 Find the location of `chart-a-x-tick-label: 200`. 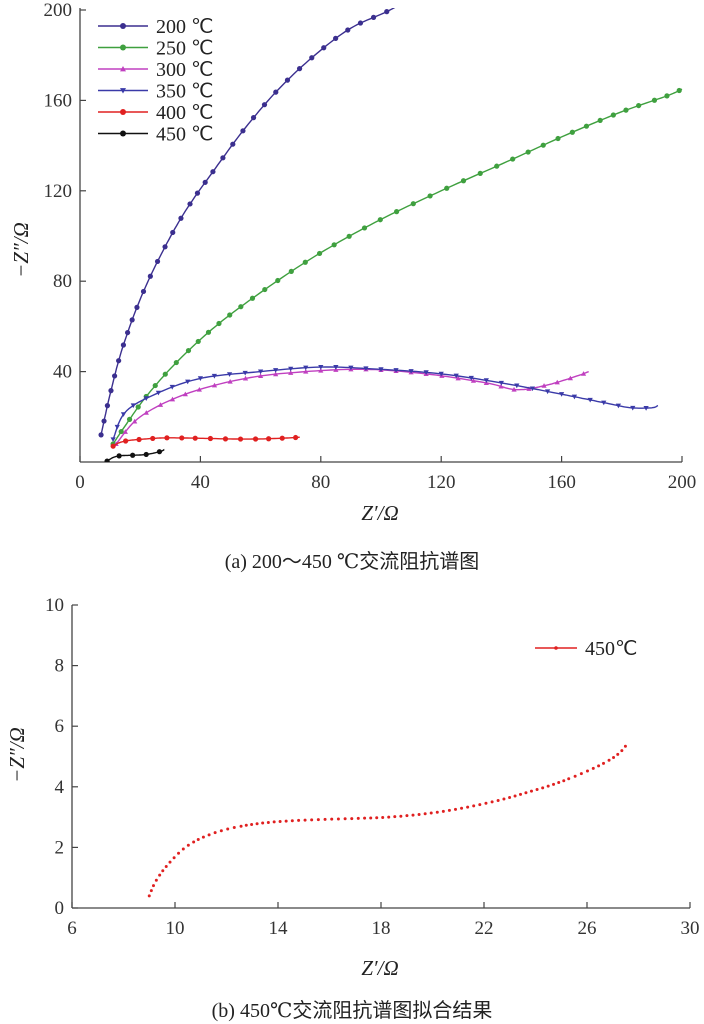

chart-a-x-tick-label: 200 is located at coordinates (682, 482).